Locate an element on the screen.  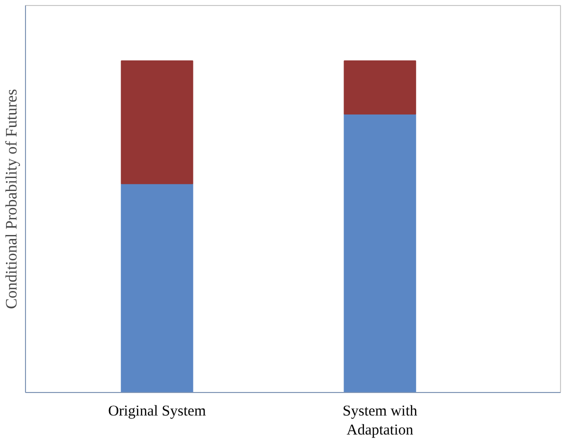
y-axis-title: Conditional Probability of Futures is located at coordinates (12, 198).